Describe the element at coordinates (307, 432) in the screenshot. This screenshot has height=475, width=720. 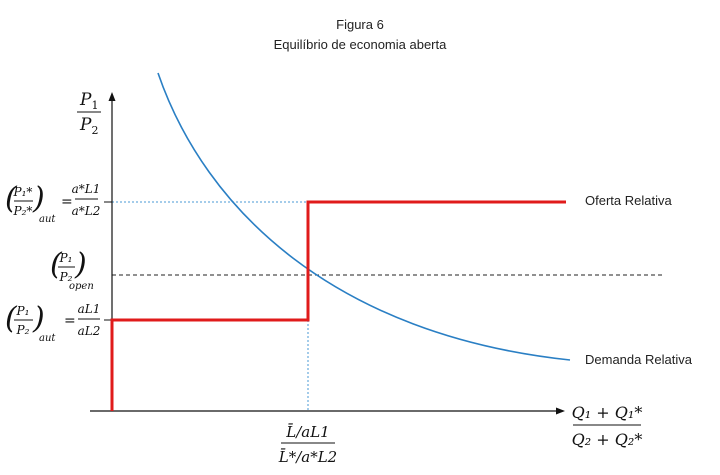
I see `svg-text: L̄/aL1` at that location.